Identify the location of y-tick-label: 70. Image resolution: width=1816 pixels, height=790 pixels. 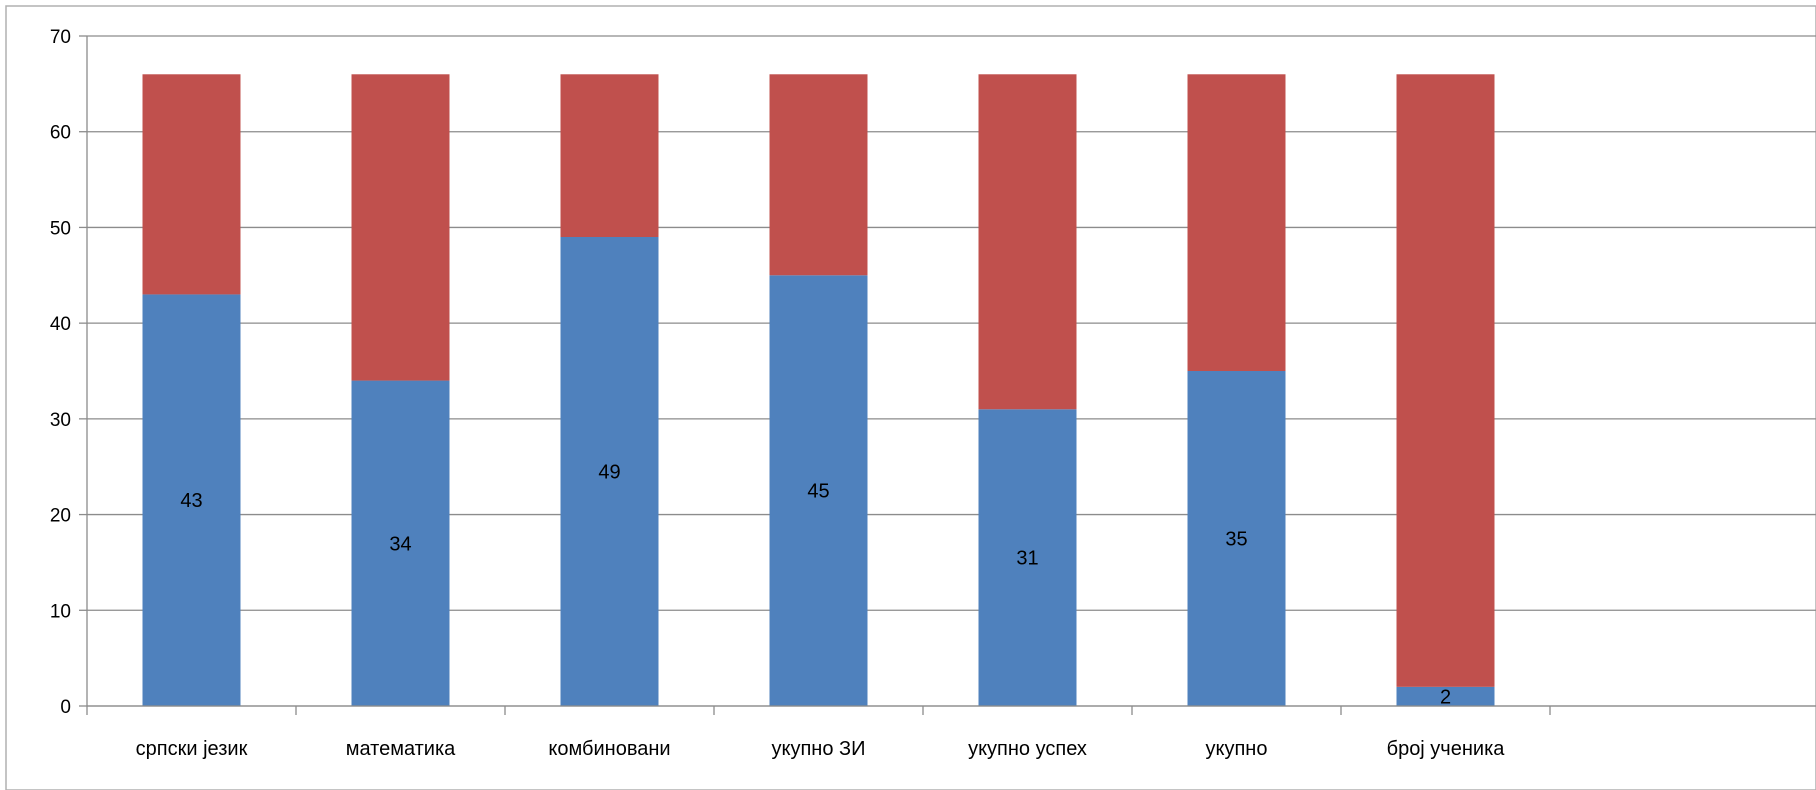
(60, 37).